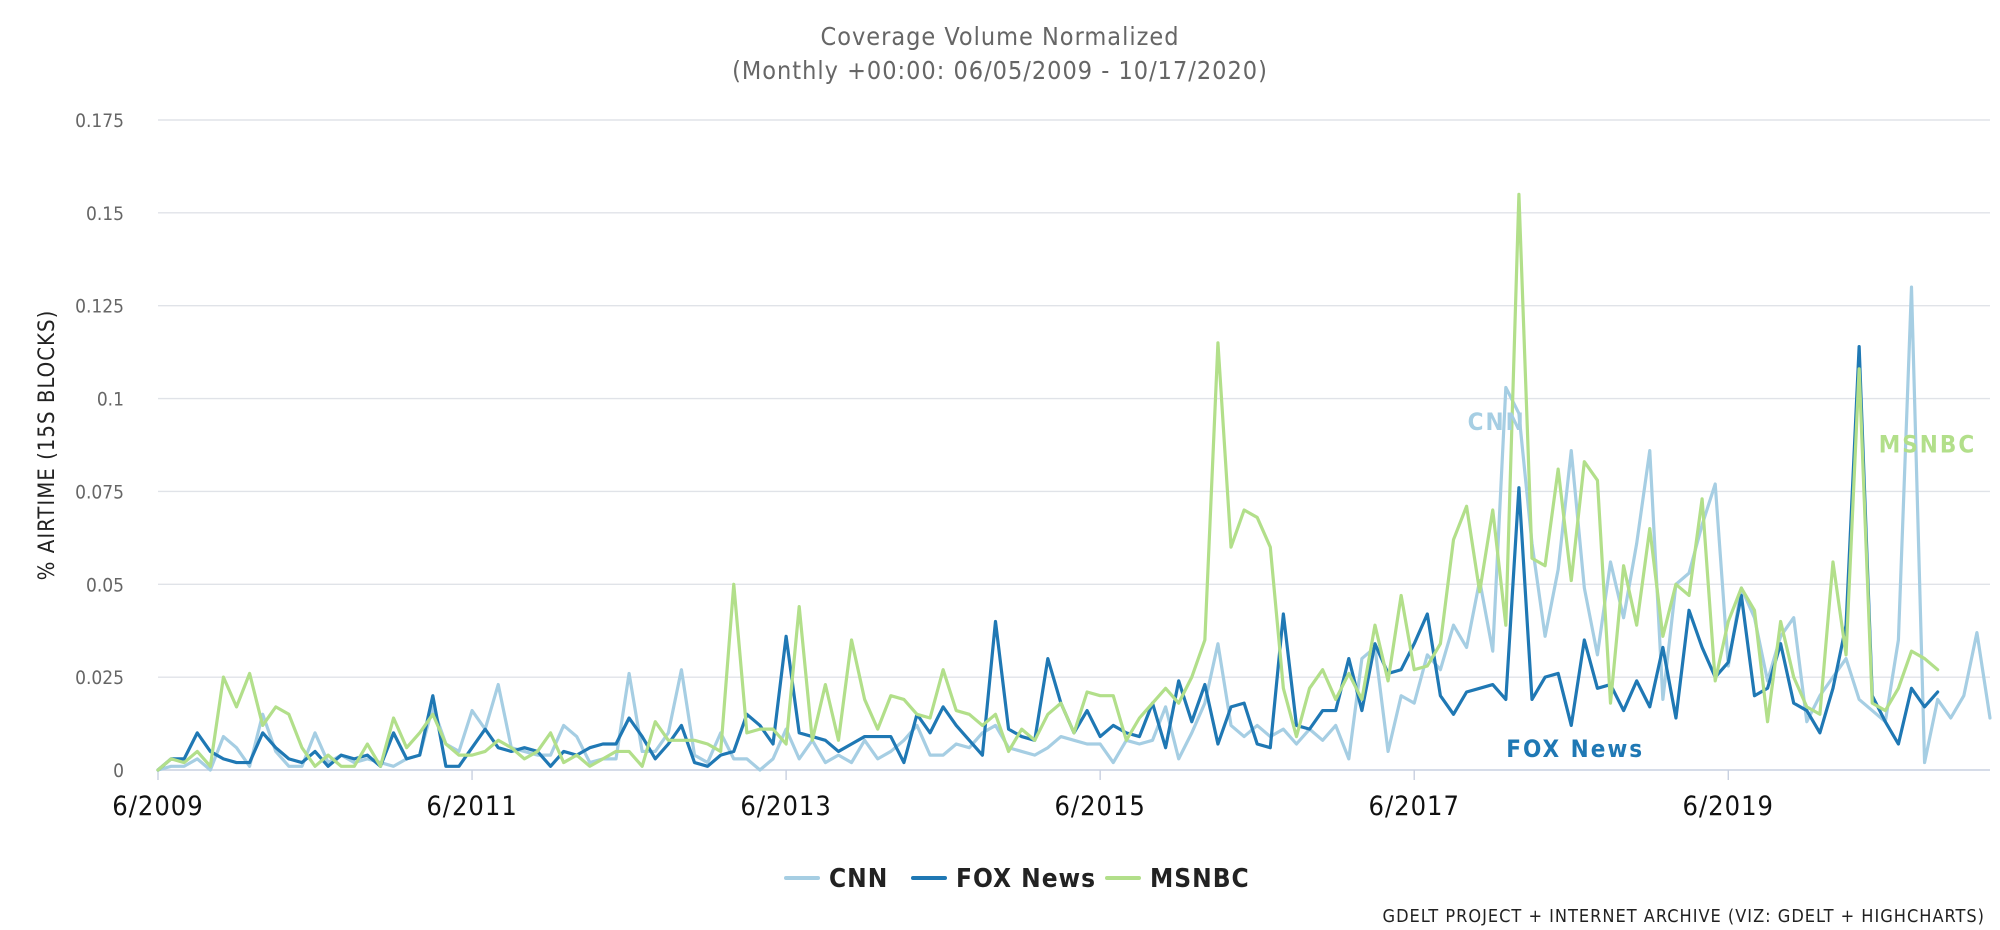 Image resolution: width=2000 pixels, height=930 pixels. What do you see at coordinates (1684, 916) in the screenshot?
I see `chart-credit: GDELT PROJECT + INTERNET ARCHIVE (VIZ` at bounding box center [1684, 916].